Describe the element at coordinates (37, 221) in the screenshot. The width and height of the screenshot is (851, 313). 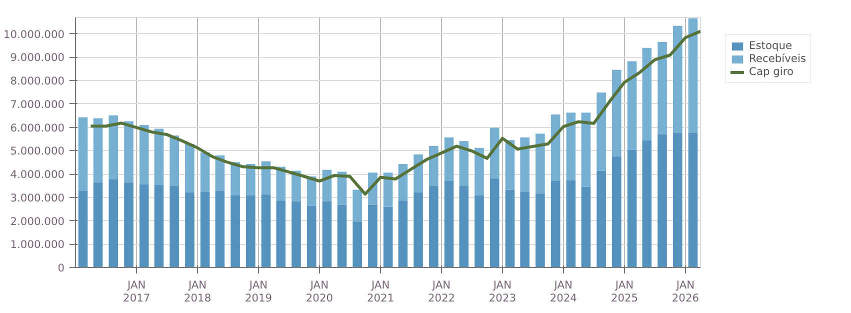
I see `y-tick-label: 2.000.000` at that location.